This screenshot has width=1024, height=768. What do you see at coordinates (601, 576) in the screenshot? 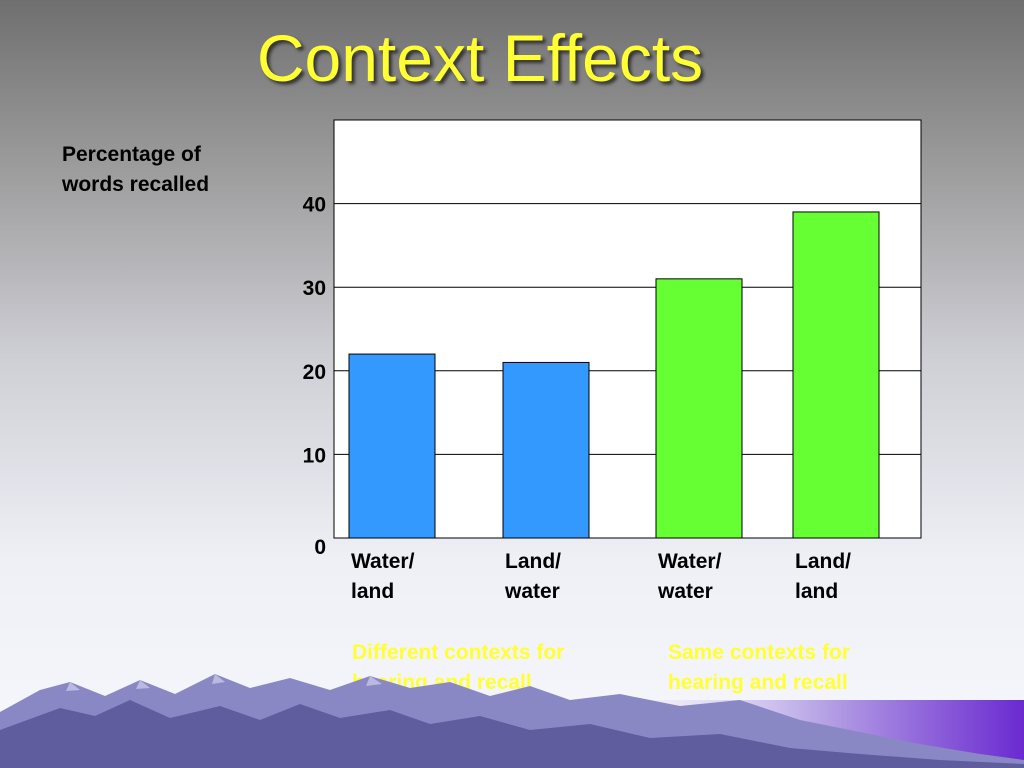
I see `x-categories: Water/land Land/water Water/water Land/land` at bounding box center [601, 576].